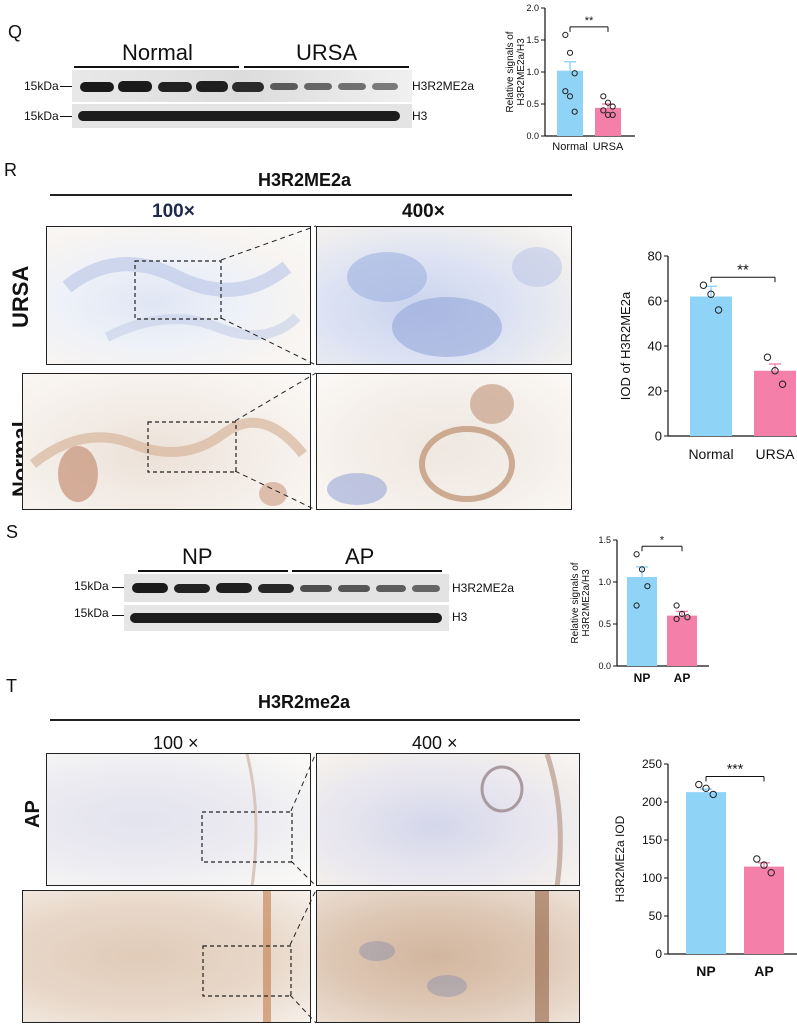 Image resolution: width=797 pixels, height=1036 pixels. I want to click on kda-tick-bottom, so click(66, 116).